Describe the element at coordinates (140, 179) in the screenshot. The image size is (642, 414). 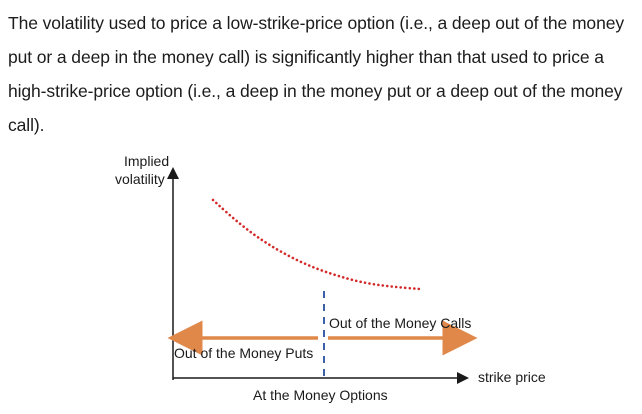
I see `y-axis-label-line-2: volatility` at that location.